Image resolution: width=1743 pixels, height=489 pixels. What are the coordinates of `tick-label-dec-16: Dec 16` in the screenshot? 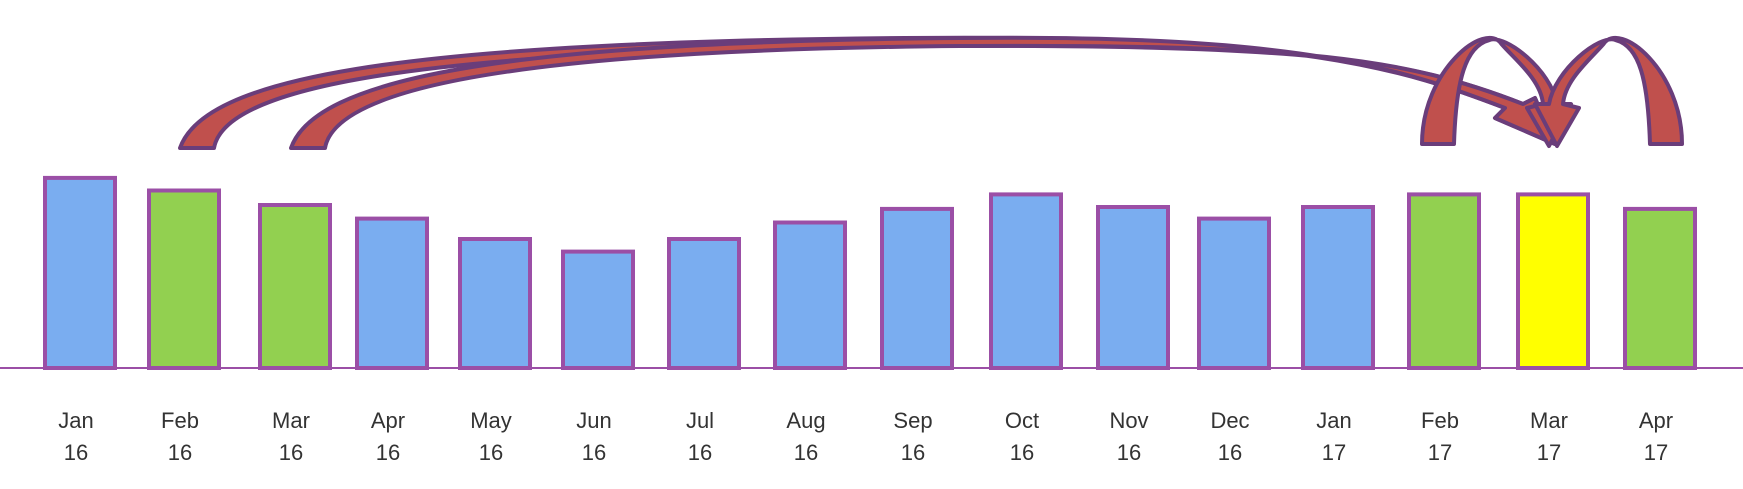 It's located at (1229, 436).